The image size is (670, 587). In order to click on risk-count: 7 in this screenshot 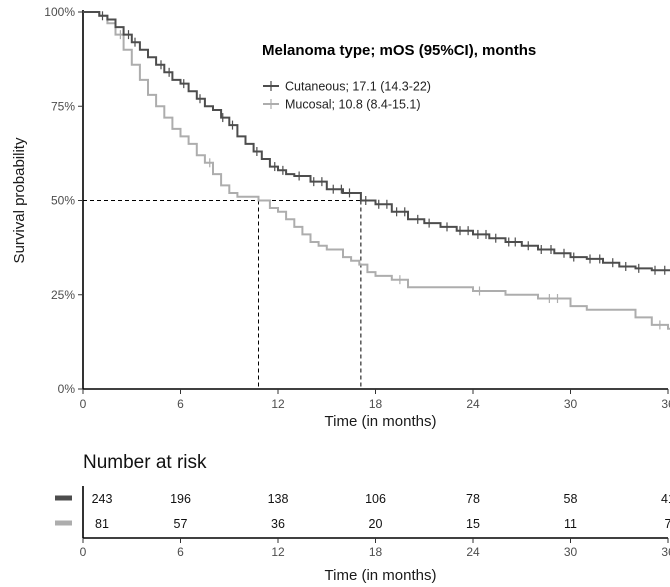, I will do `click(667, 524)`.